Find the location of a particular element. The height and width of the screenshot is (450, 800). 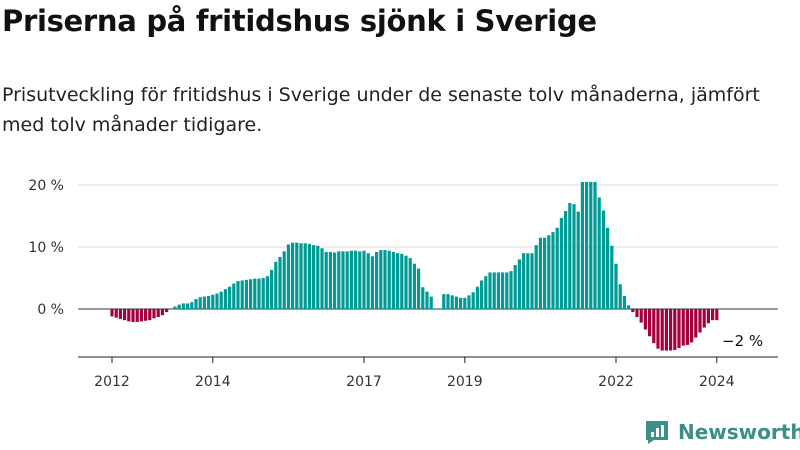

x-tick-label: 2019 is located at coordinates (465, 382).